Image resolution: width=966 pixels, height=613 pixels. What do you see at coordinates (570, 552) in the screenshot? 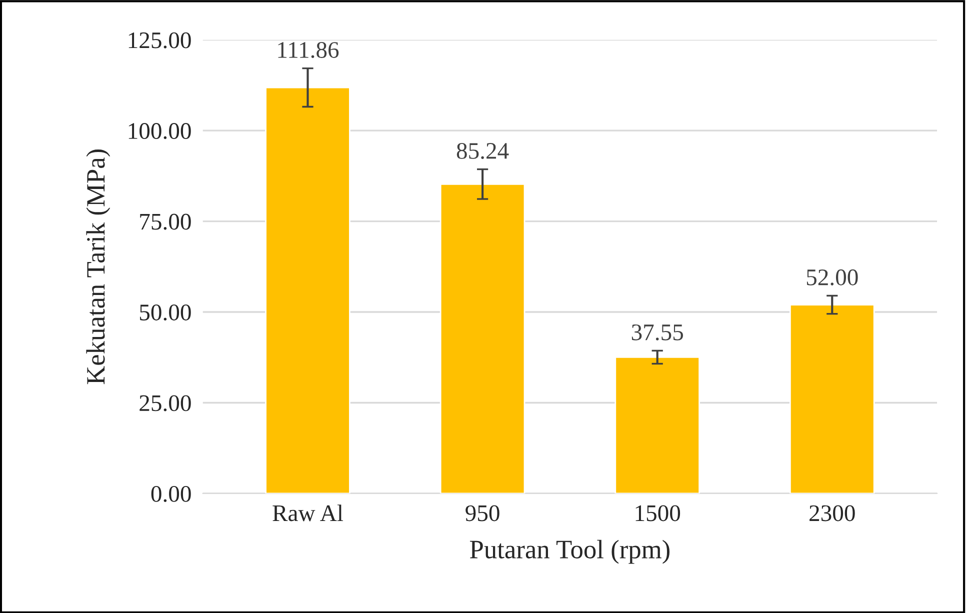
I see `x-axis-title: Putaran Tool (rpm)` at bounding box center [570, 552].